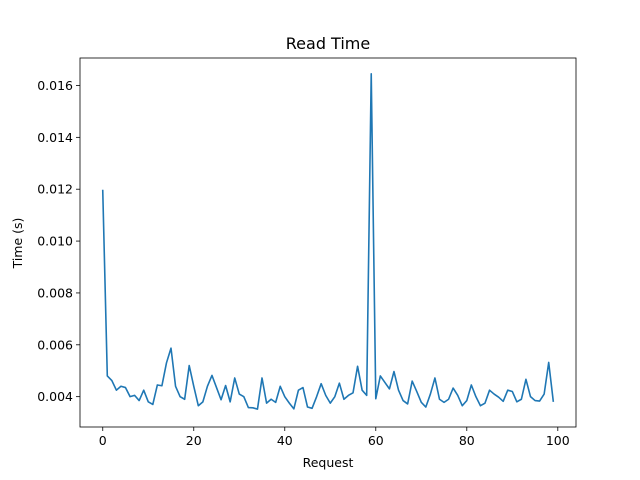 This screenshot has height=480, width=640. I want to click on y-tick-label: 0.006, so click(55, 344).